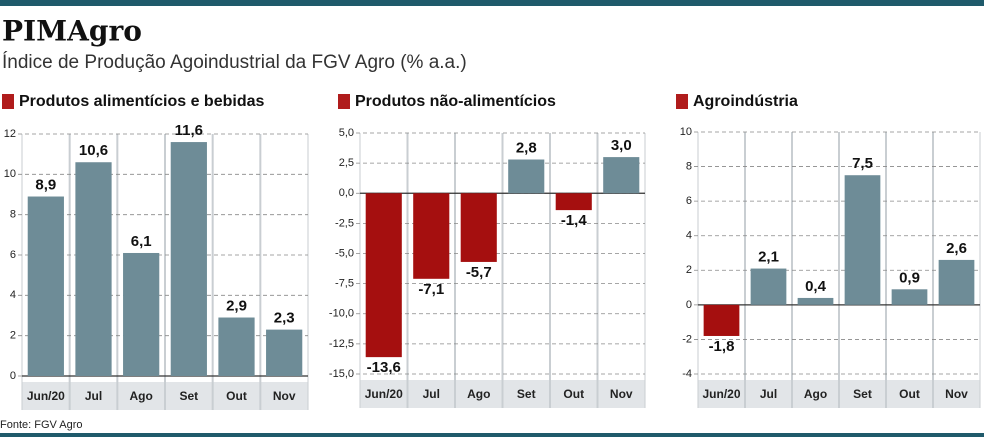  What do you see at coordinates (479, 272) in the screenshot?
I see `value-label: -5,7` at bounding box center [479, 272].